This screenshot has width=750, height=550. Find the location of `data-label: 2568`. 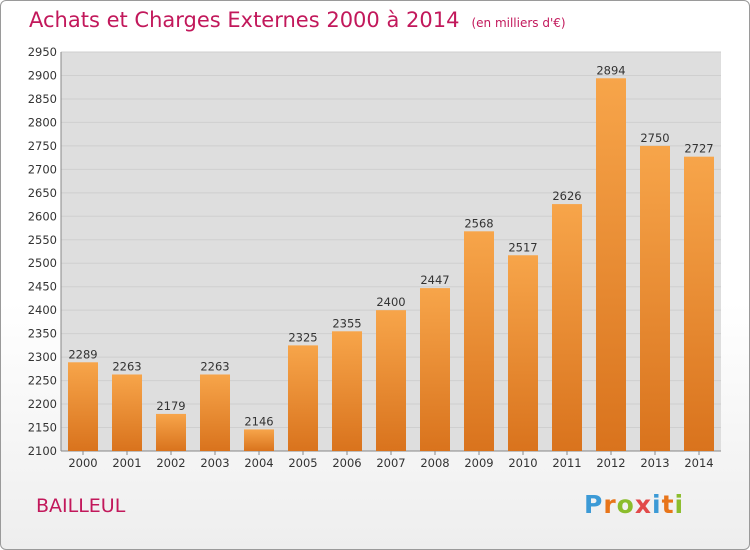

data-label: 2568 is located at coordinates (478, 223).